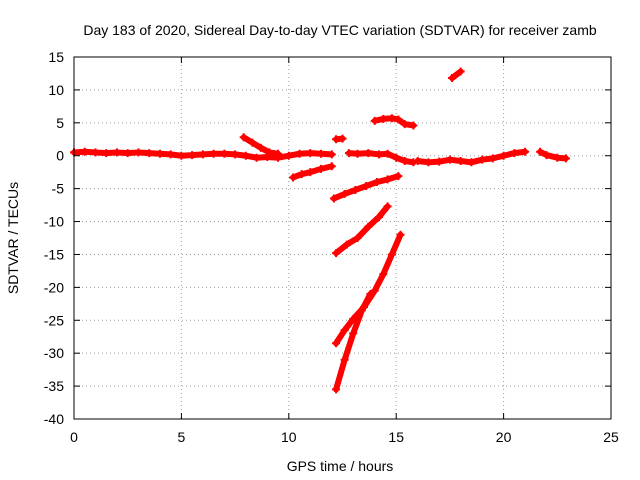 This screenshot has width=640, height=480. I want to click on y-tick-label: 10, so click(56, 90).